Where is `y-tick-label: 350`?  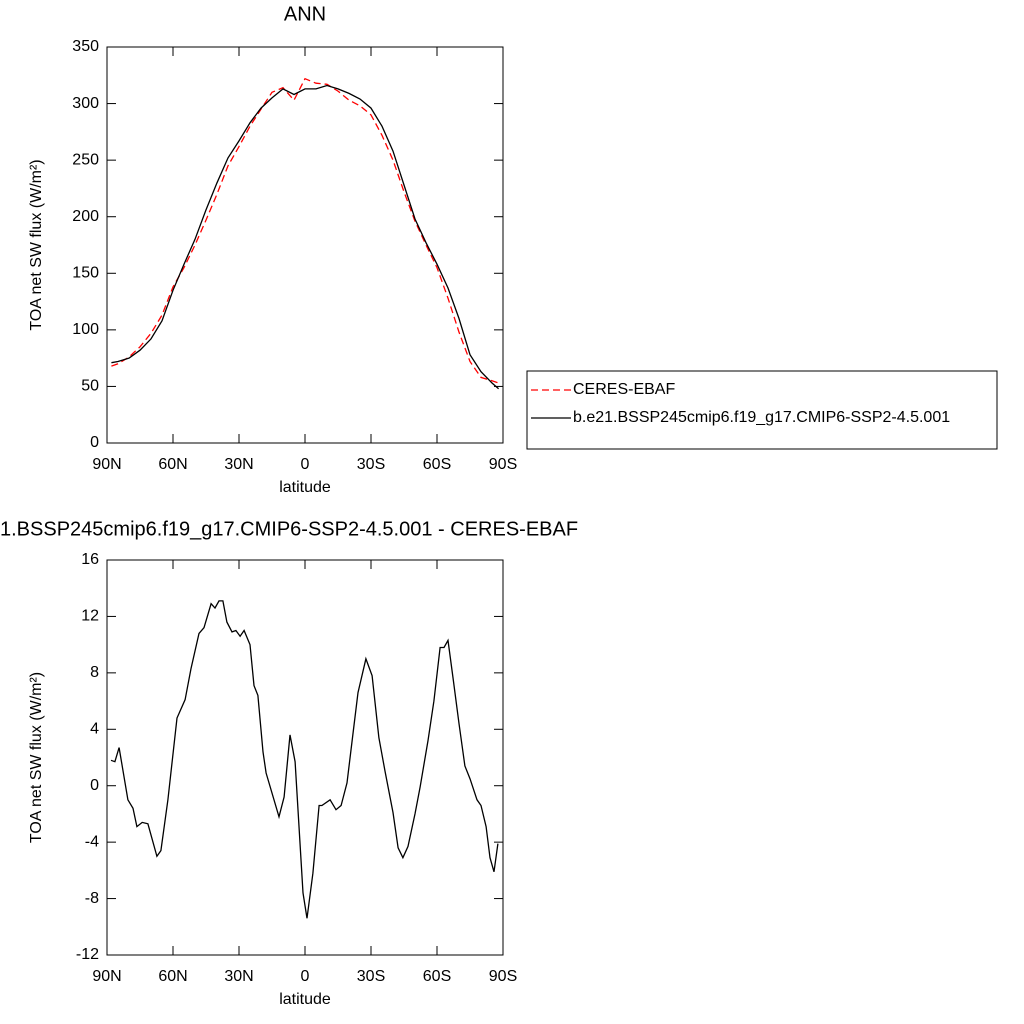 y-tick-label: 350 is located at coordinates (85, 46).